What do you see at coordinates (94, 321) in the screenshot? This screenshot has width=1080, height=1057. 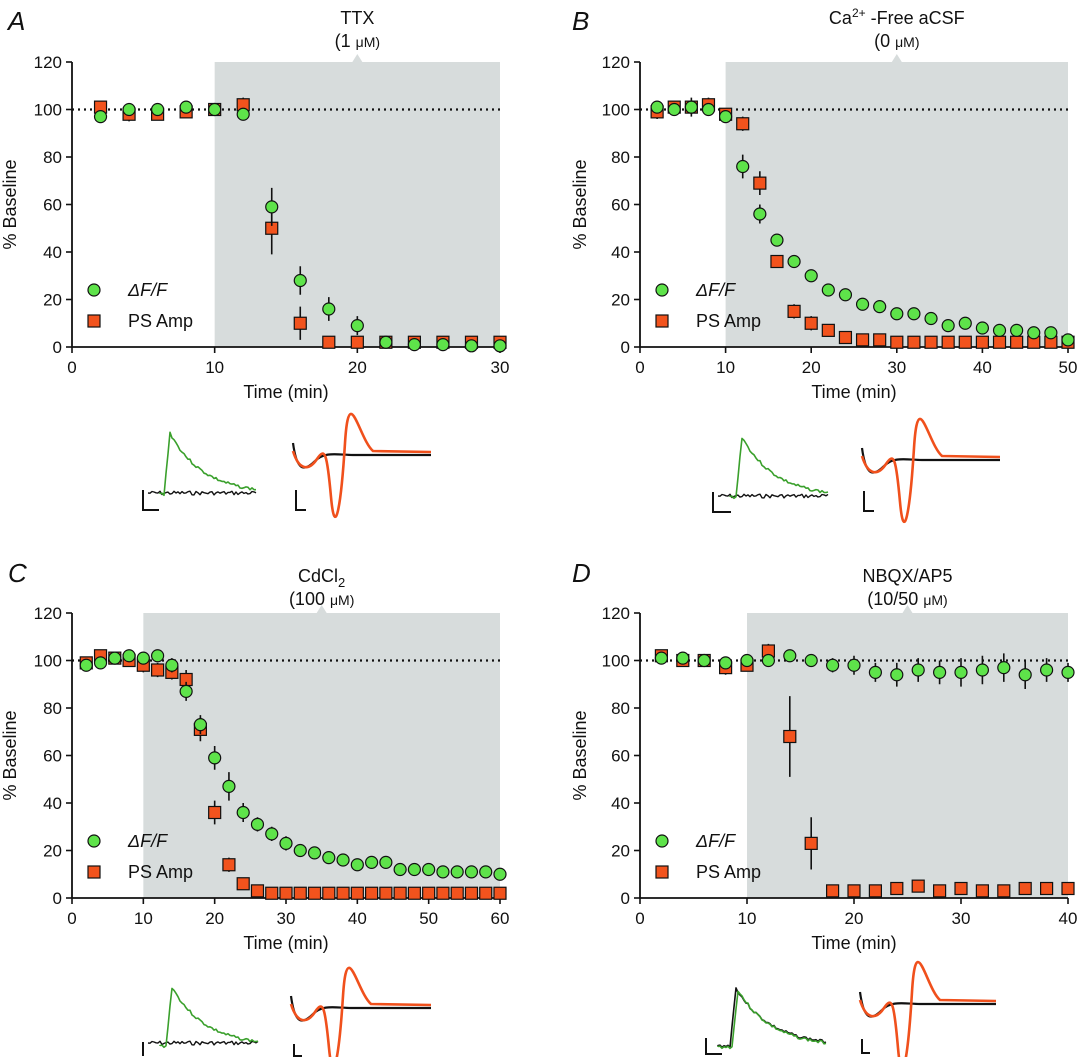 I see `legend-marker-ps-amp` at bounding box center [94, 321].